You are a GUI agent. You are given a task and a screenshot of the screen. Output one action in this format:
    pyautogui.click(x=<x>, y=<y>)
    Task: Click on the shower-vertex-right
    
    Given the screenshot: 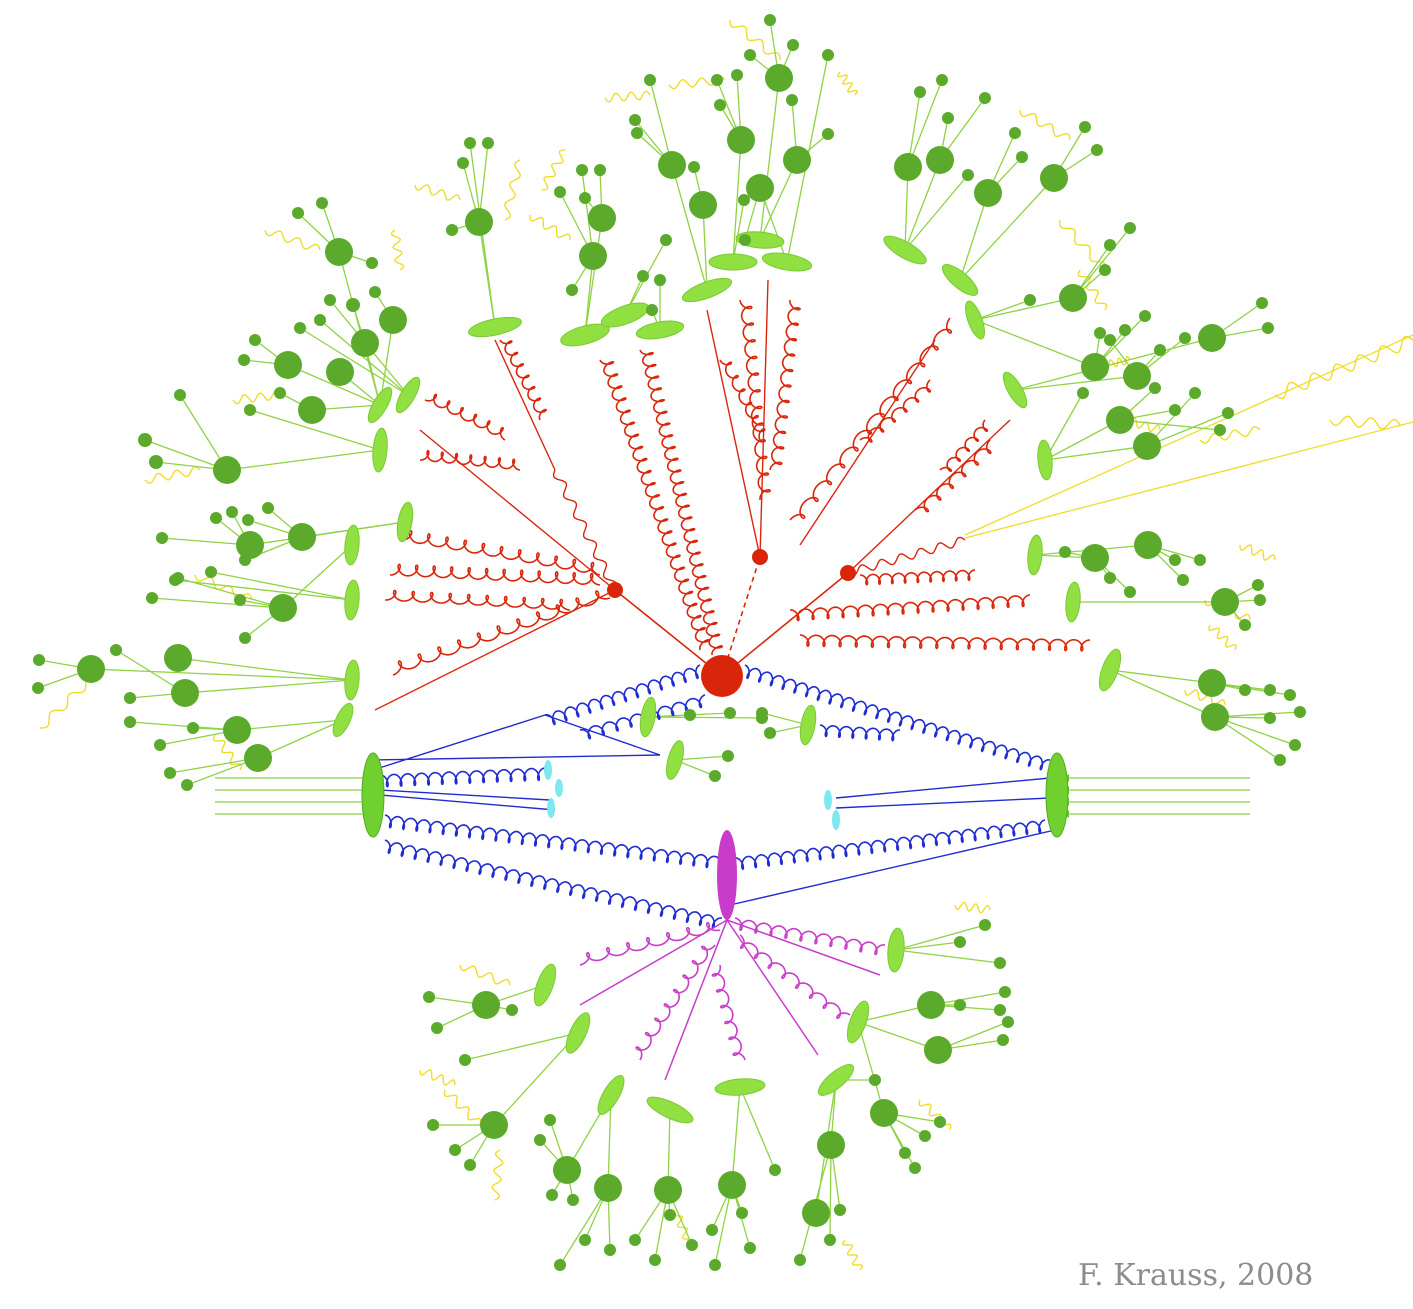 What is the action you would take?
    pyautogui.click(x=848, y=573)
    